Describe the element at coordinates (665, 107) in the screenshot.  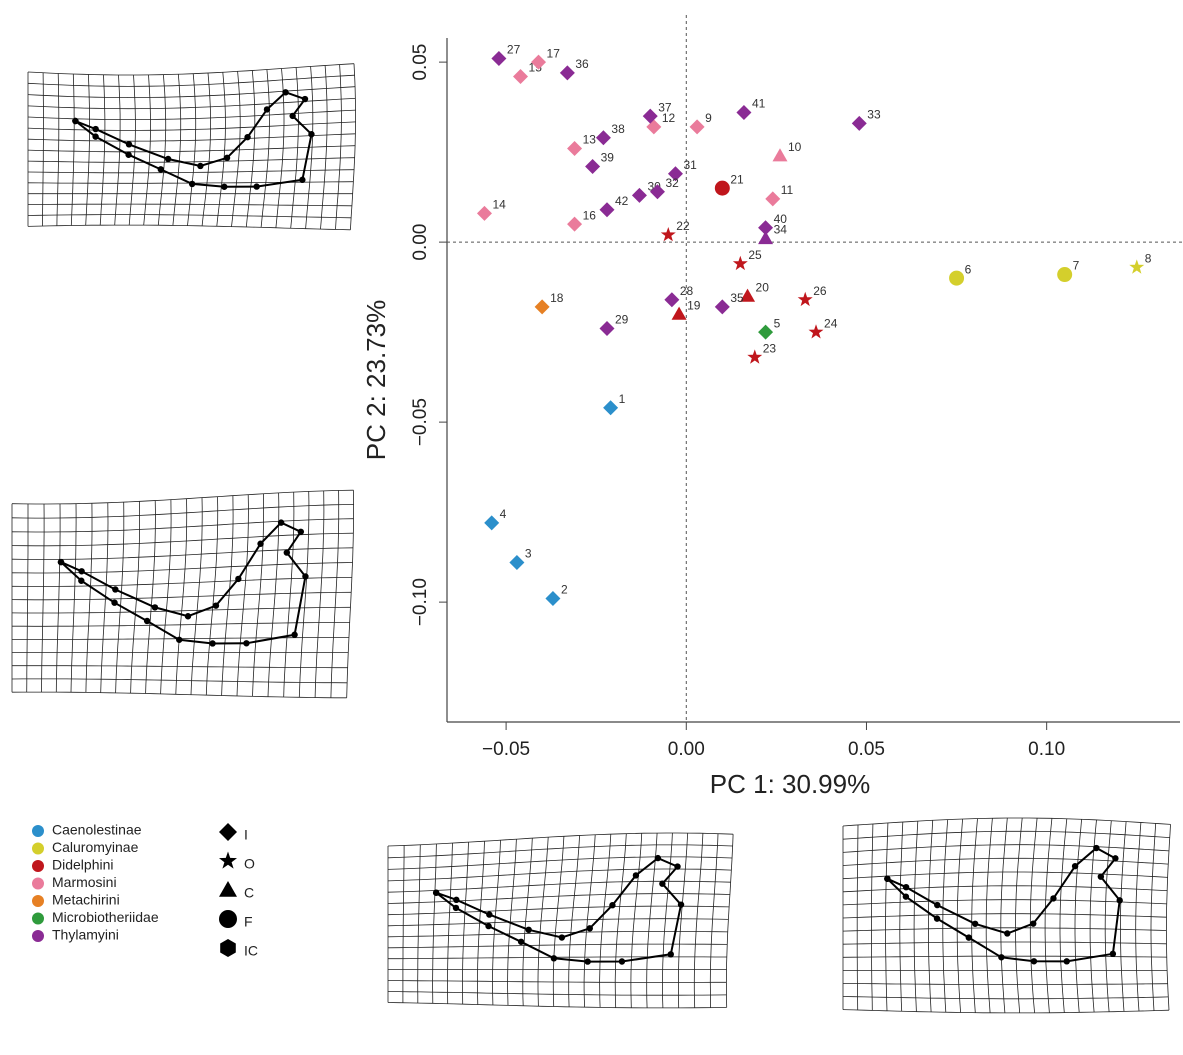
I see `point-label: 37` at that location.